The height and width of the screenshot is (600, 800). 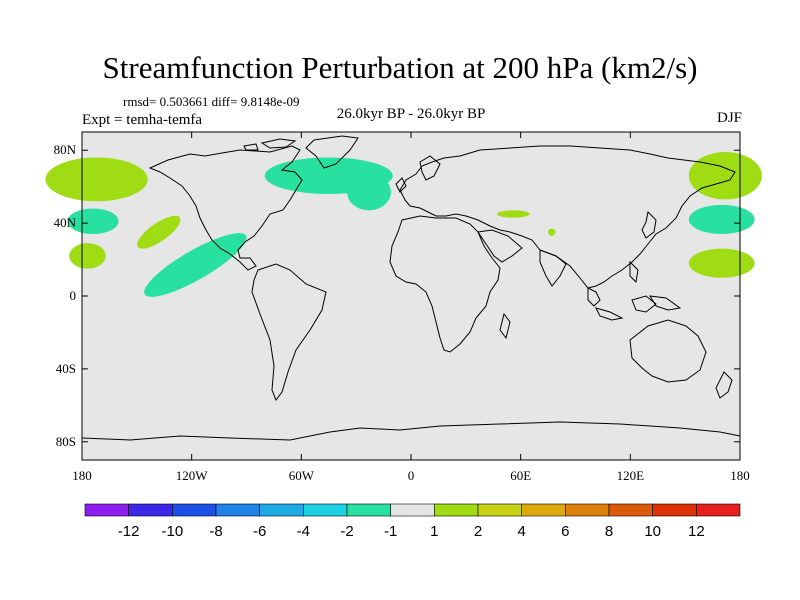 I want to click on madagascar-coast, so click(x=505, y=326).